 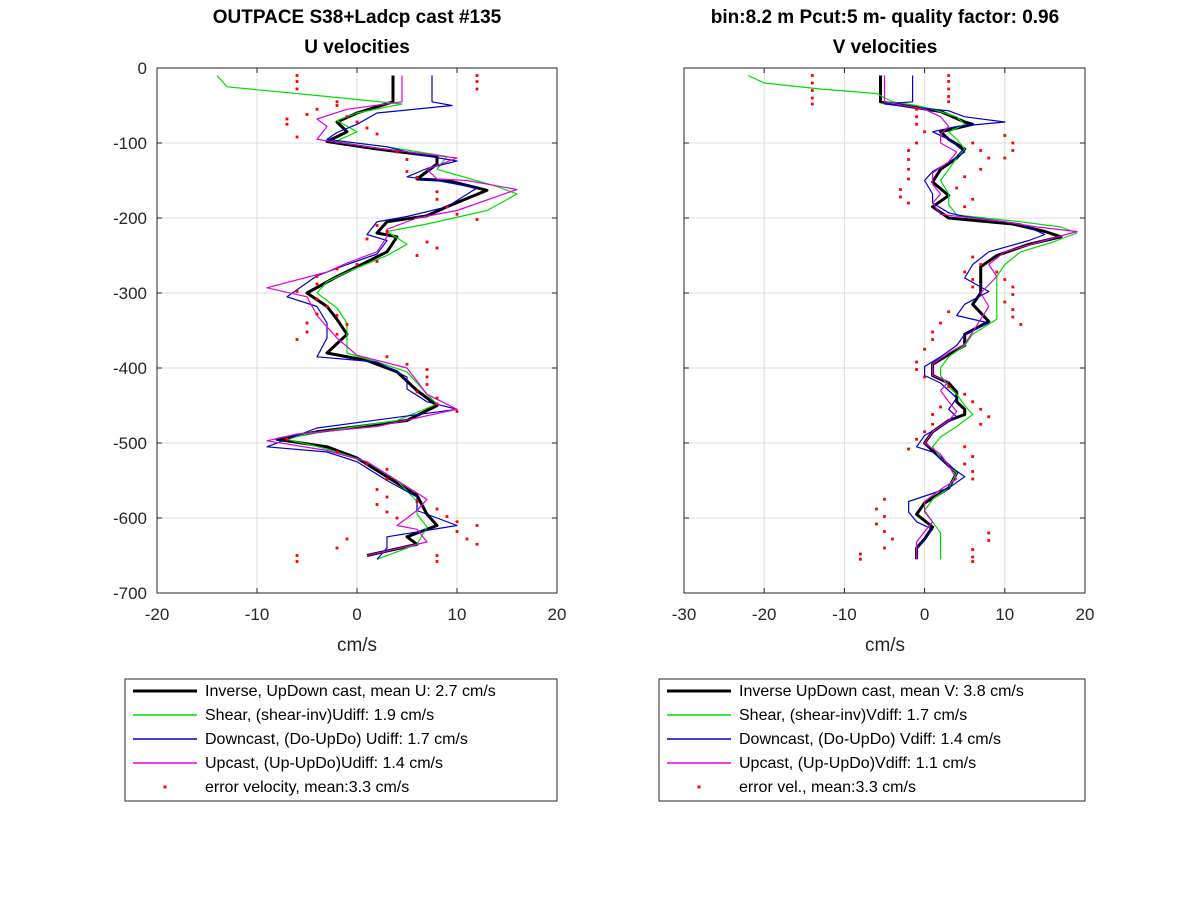 I want to click on v-panel-subtitle: V velocities, so click(x=885, y=47).